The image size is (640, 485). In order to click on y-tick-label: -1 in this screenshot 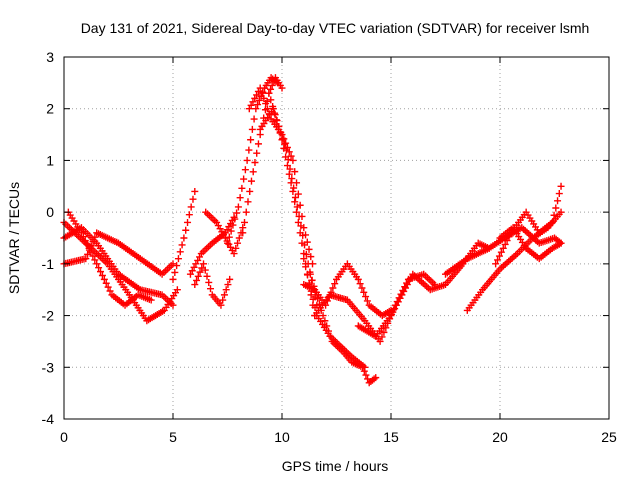, I will do `click(48, 264)`.